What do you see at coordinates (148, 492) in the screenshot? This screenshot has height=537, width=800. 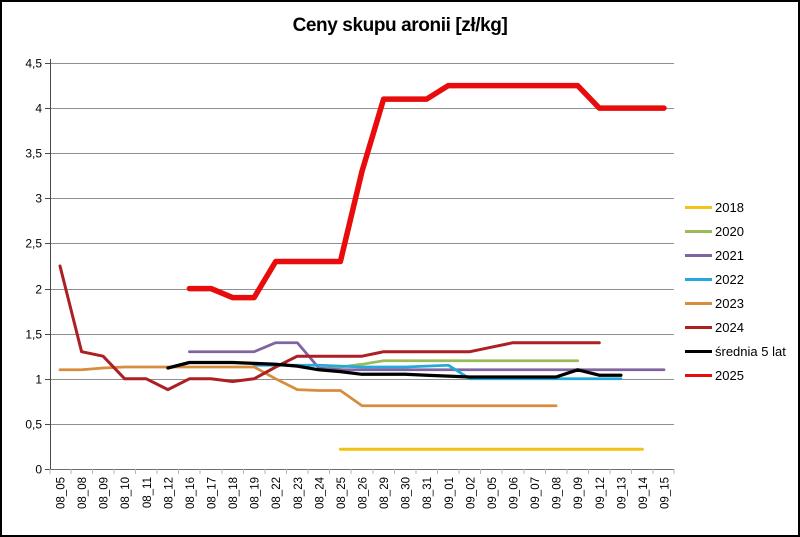 I see `x-tick-label: 08_11` at bounding box center [148, 492].